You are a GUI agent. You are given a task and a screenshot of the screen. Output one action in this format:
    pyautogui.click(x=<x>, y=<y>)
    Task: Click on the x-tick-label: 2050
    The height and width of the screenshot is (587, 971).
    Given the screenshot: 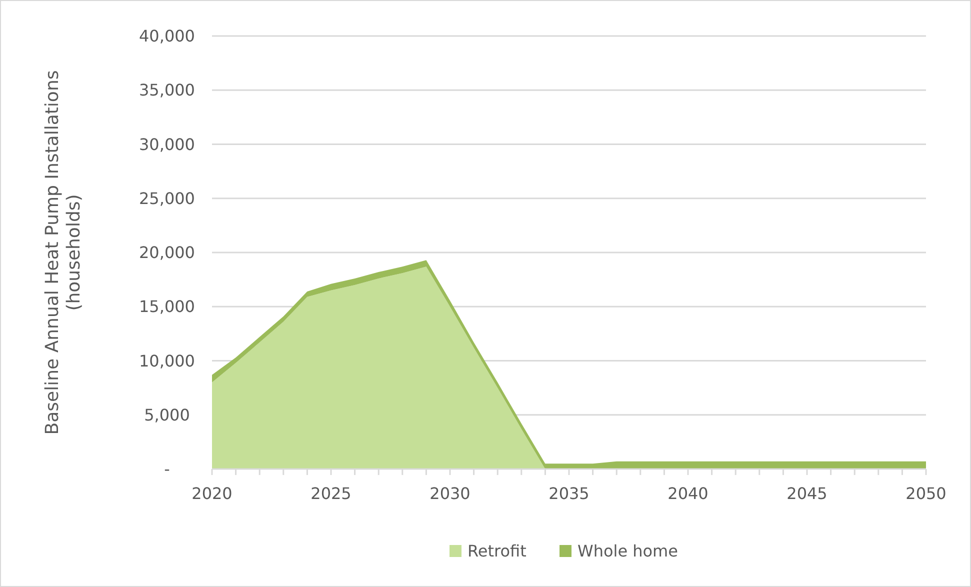 What is the action you would take?
    pyautogui.click(x=926, y=493)
    